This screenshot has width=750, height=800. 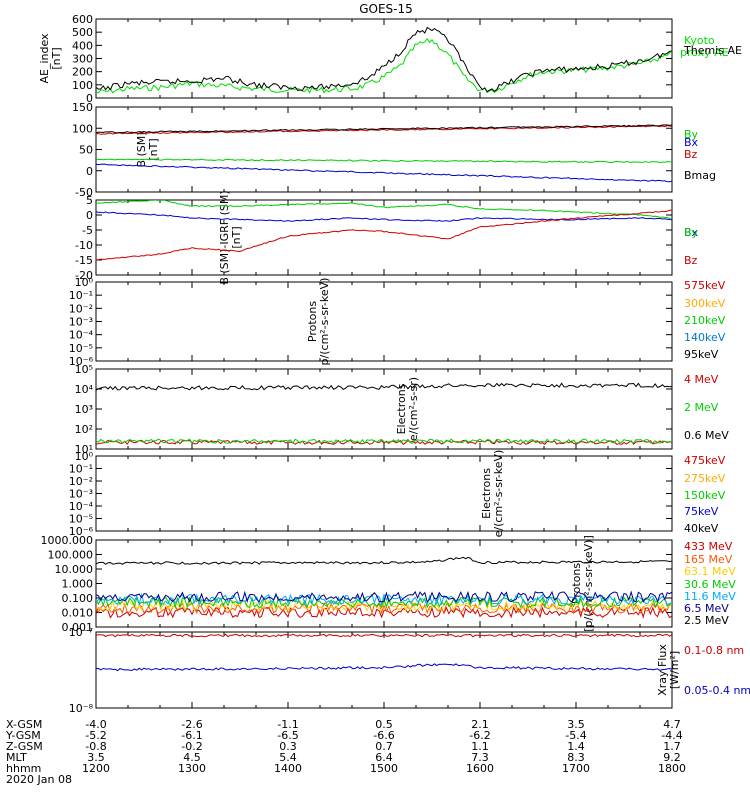 I want to click on y-tick-label: 100, so click(x=82, y=128).